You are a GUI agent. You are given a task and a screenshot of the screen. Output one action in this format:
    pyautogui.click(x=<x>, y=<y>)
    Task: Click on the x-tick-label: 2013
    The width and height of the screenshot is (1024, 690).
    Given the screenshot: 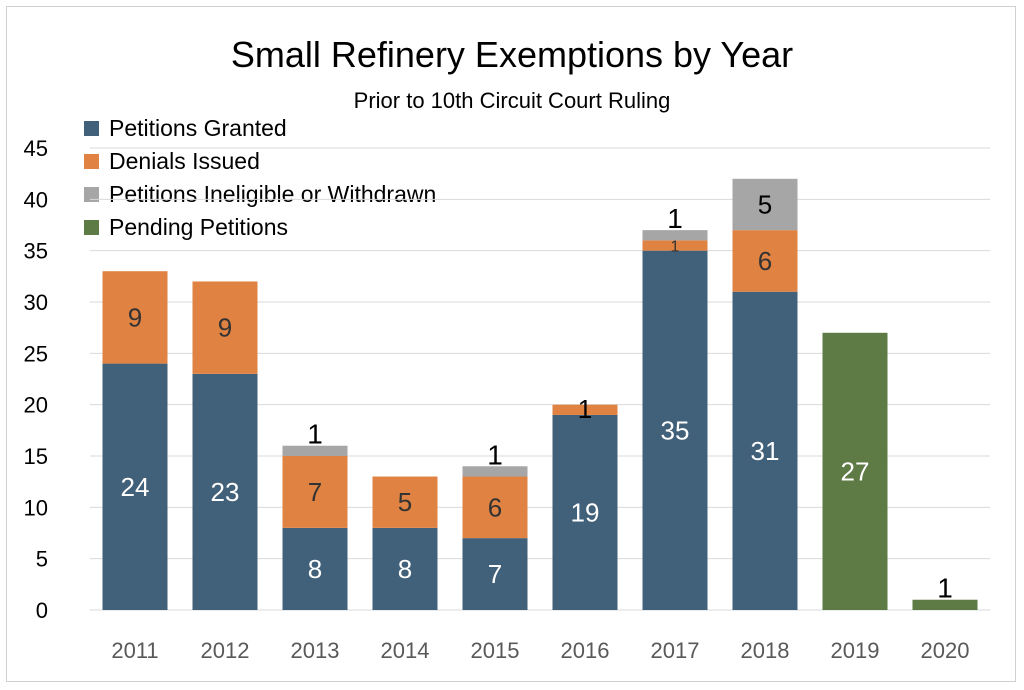 What is the action you would take?
    pyautogui.click(x=315, y=650)
    